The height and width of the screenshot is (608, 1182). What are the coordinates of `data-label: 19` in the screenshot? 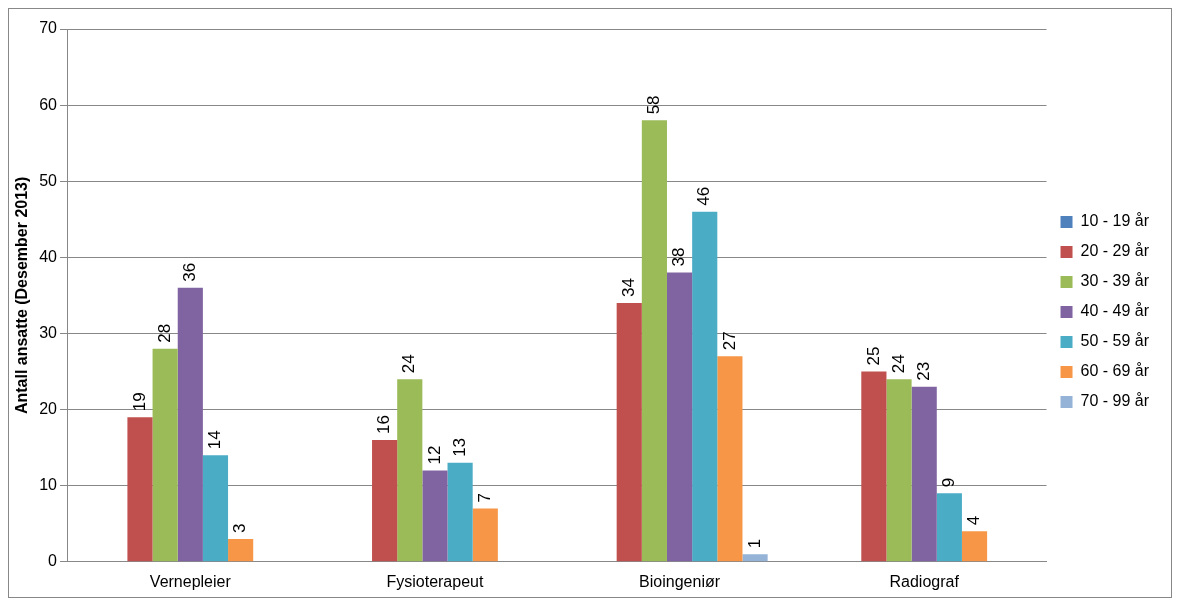 It's located at (139, 402).